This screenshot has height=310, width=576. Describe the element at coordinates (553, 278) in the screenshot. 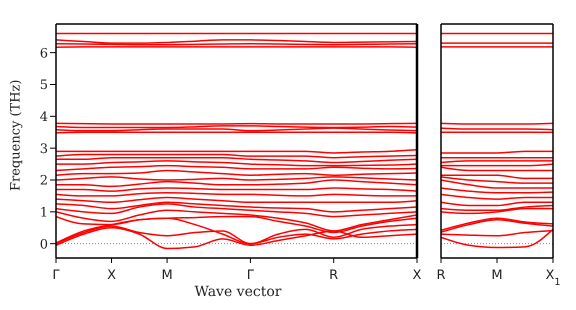

I see `x-tick-label: X$_{1}$` at that location.